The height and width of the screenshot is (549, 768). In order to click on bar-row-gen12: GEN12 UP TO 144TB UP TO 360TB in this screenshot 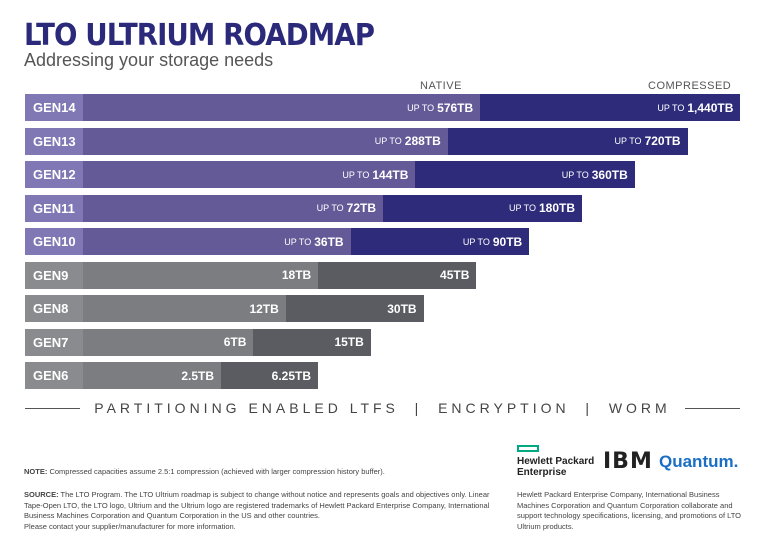, I will do `click(330, 174)`.